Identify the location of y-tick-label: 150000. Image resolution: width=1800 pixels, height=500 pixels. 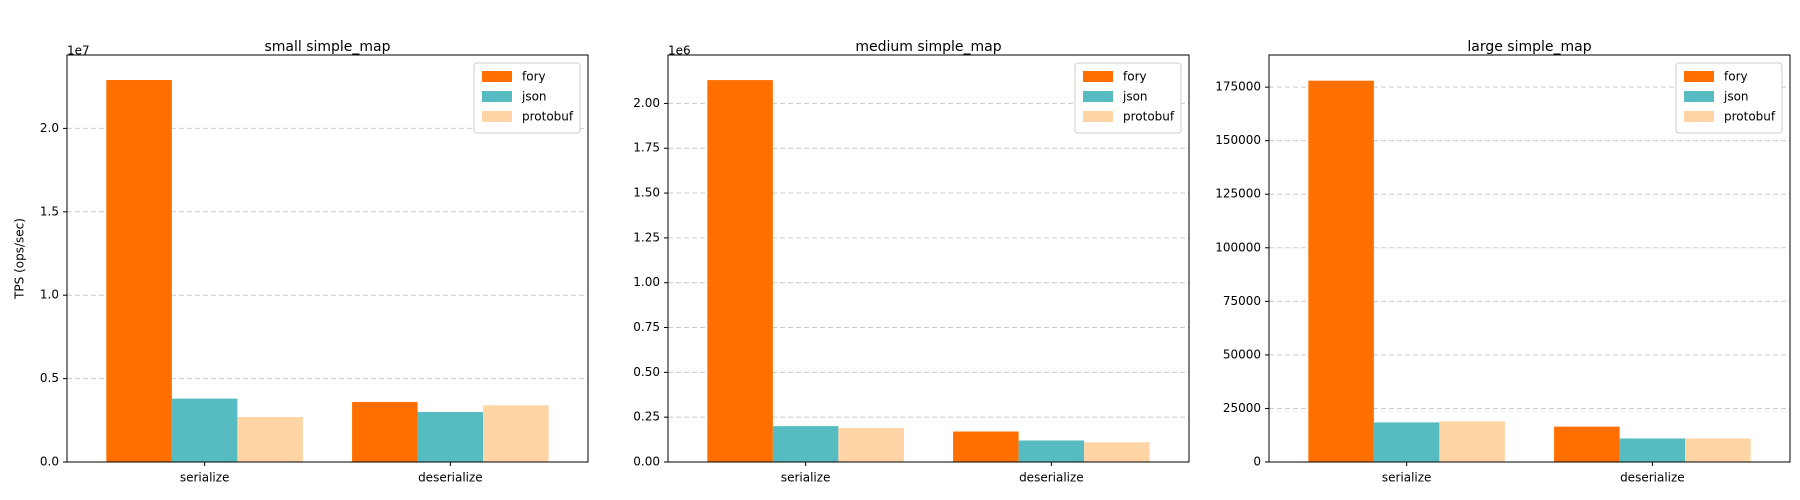
(1238, 140).